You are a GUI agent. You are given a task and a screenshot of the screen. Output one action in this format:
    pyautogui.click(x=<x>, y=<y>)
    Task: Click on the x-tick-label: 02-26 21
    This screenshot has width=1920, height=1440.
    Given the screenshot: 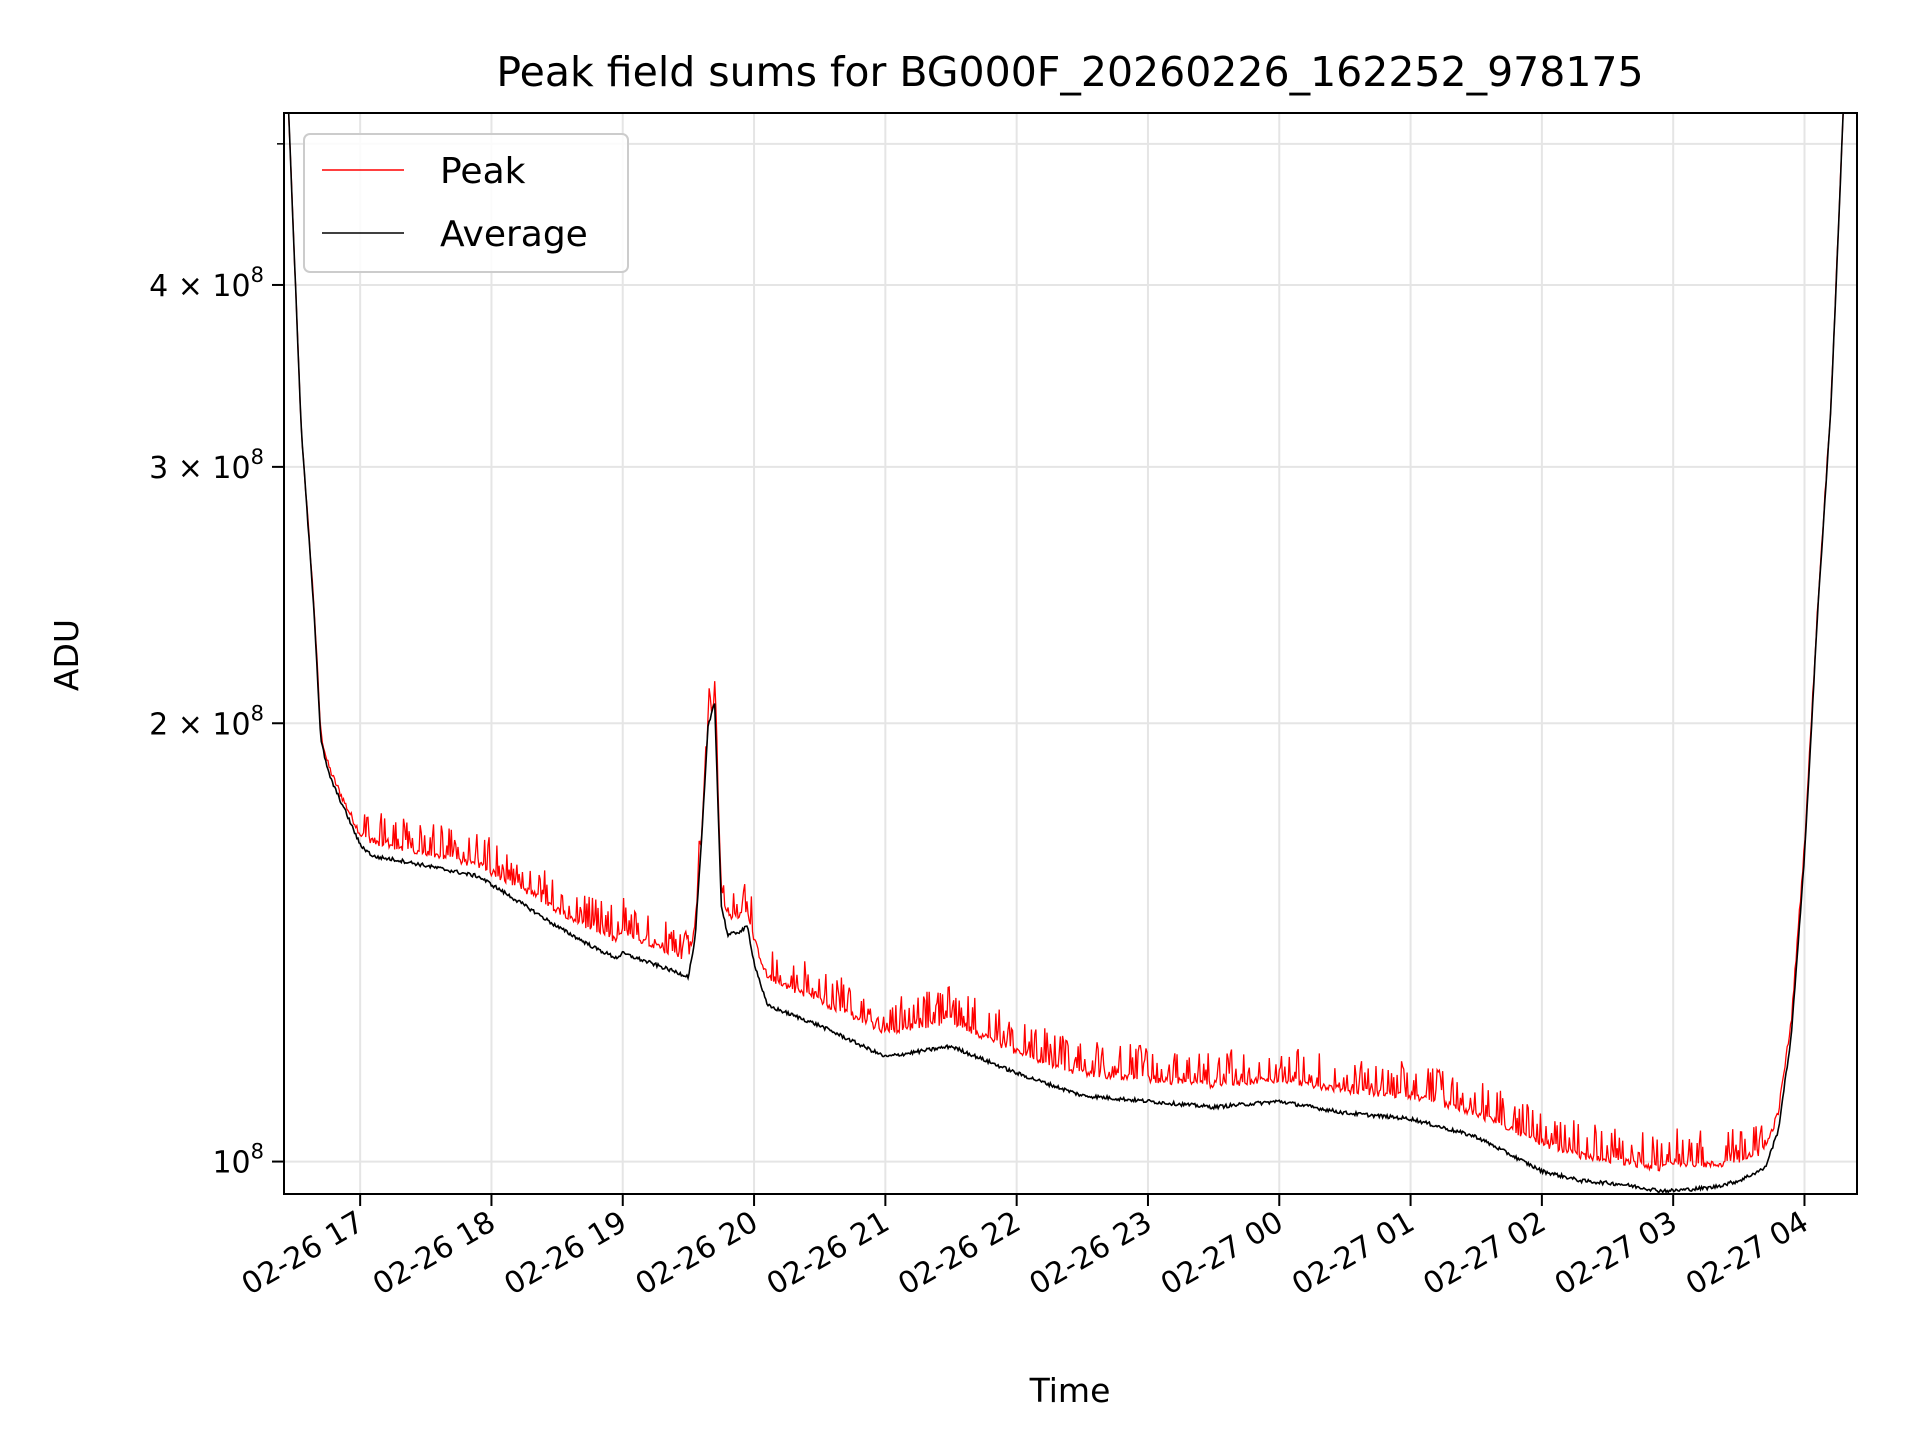 What is the action you would take?
    pyautogui.click(x=828, y=1254)
    